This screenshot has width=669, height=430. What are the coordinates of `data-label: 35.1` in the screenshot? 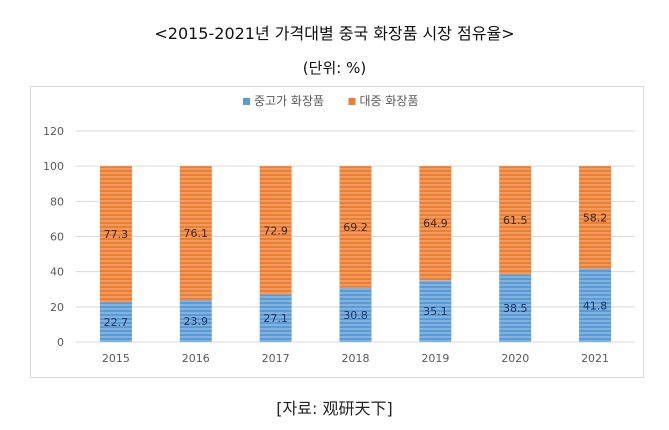 It's located at (435, 311).